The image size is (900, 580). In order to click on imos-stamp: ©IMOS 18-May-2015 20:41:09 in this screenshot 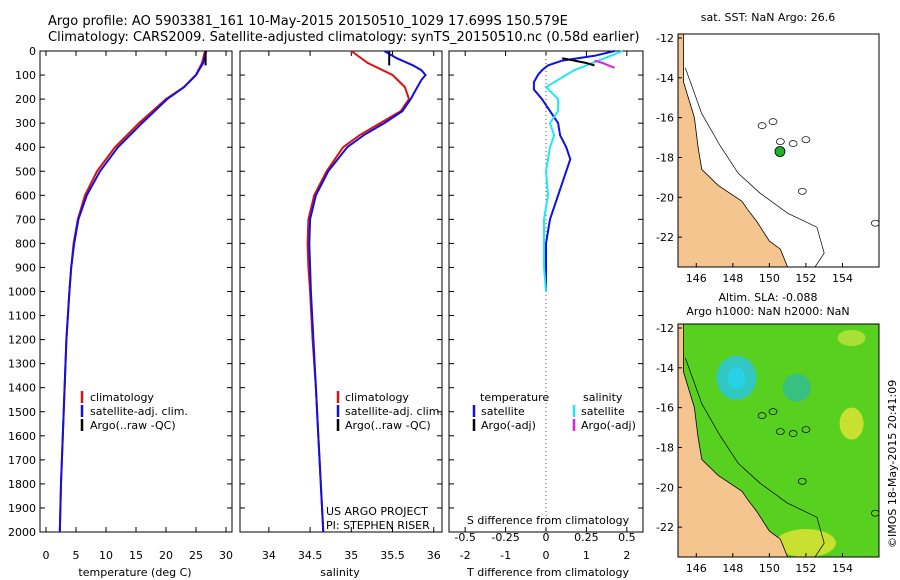, I will do `click(892, 464)`.